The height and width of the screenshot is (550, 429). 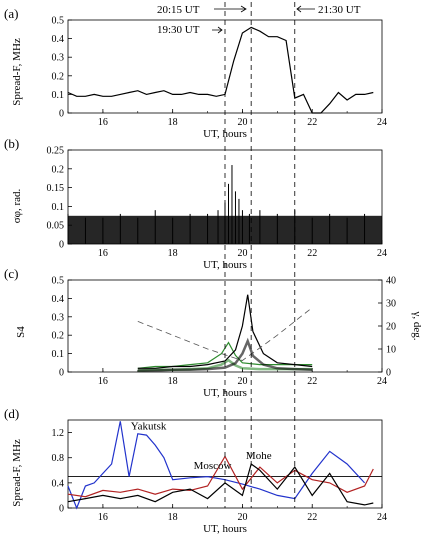 What do you see at coordinates (259, 456) in the screenshot?
I see `series-label: Mohe` at bounding box center [259, 456].